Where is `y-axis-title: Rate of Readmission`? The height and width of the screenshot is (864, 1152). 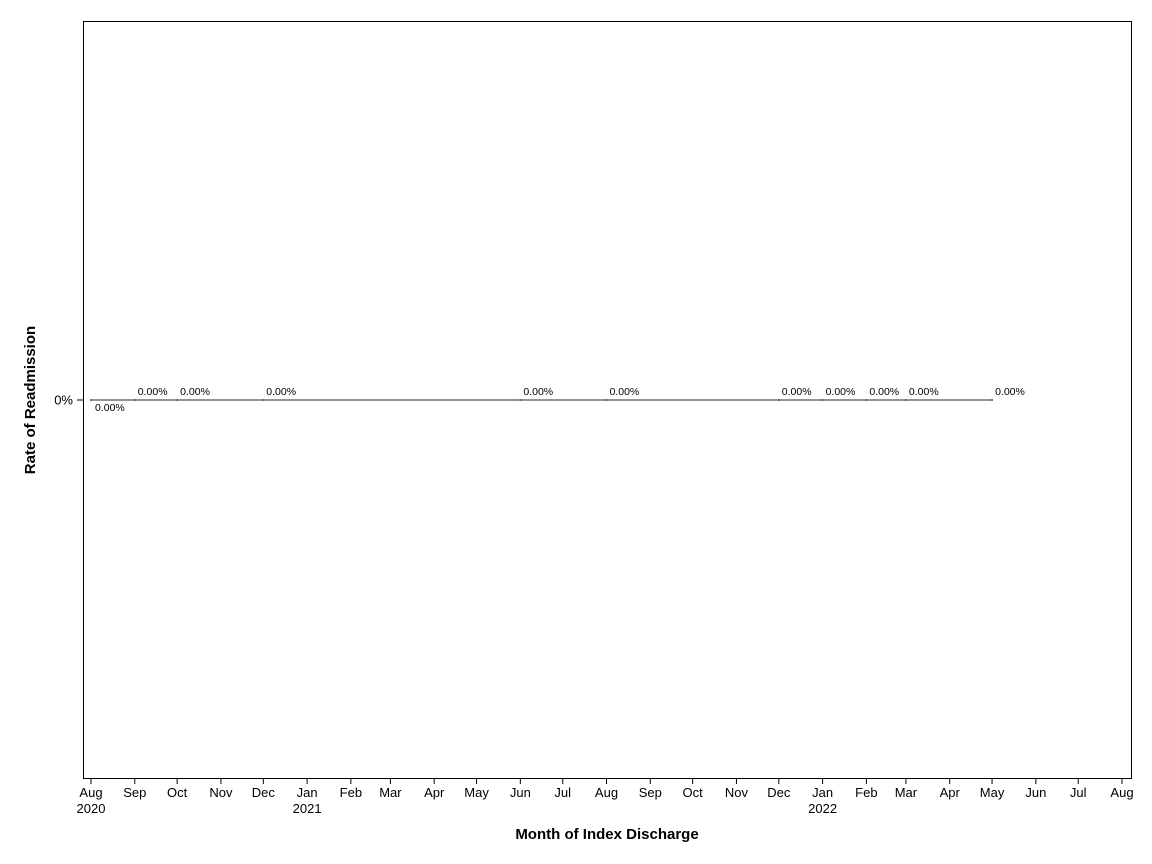 y-axis-title: Rate of Readmission is located at coordinates (30, 400).